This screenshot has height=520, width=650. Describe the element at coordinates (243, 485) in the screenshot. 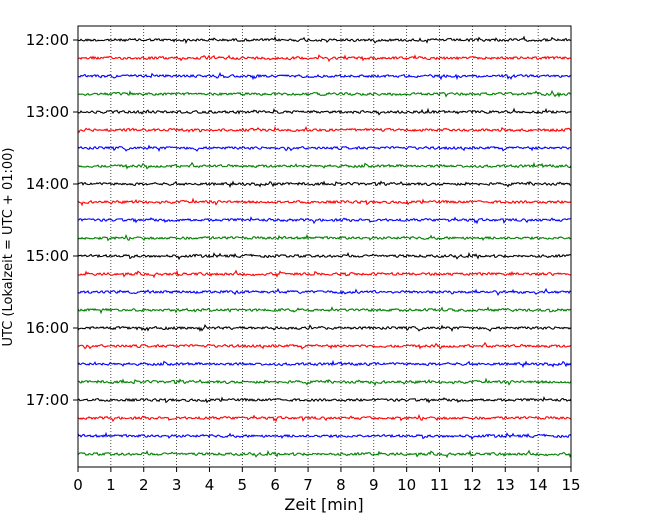

I see `x-tick-label: 5` at that location.